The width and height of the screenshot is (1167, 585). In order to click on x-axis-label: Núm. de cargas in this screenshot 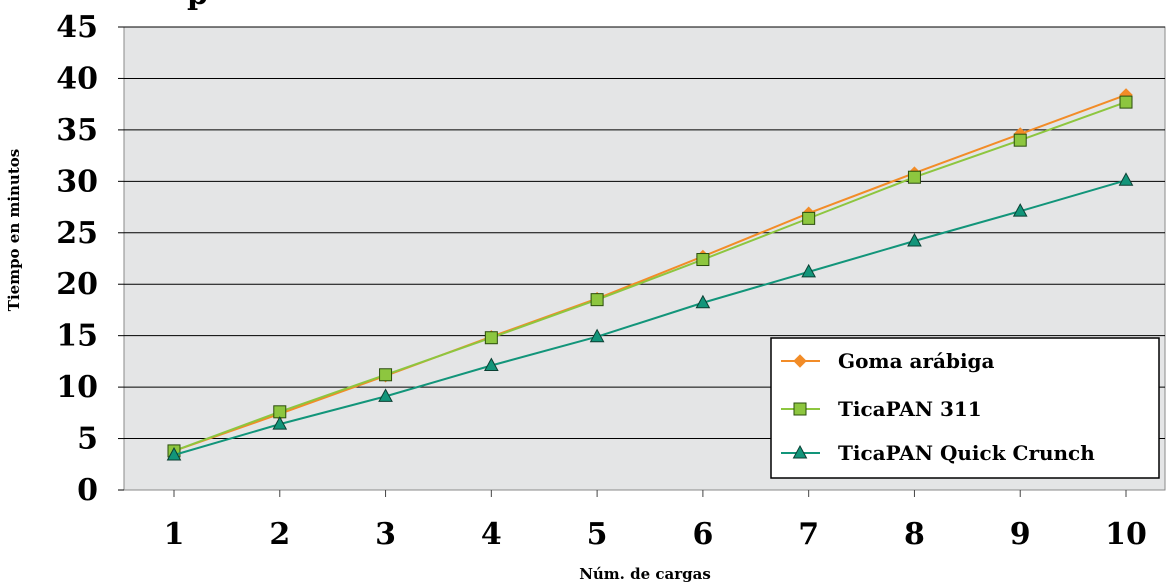, I will do `click(645, 574)`.